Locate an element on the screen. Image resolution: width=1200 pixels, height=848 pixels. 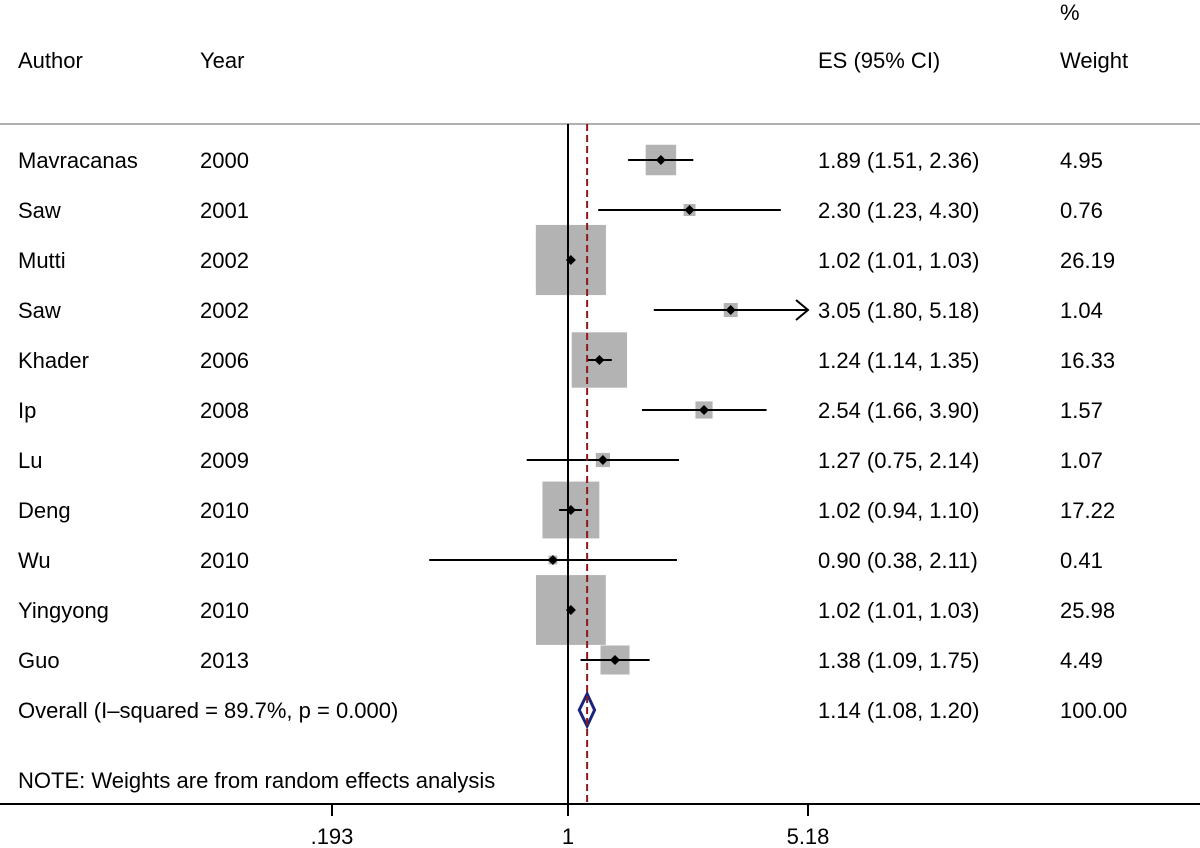
study-author: Guo is located at coordinates (39, 660).